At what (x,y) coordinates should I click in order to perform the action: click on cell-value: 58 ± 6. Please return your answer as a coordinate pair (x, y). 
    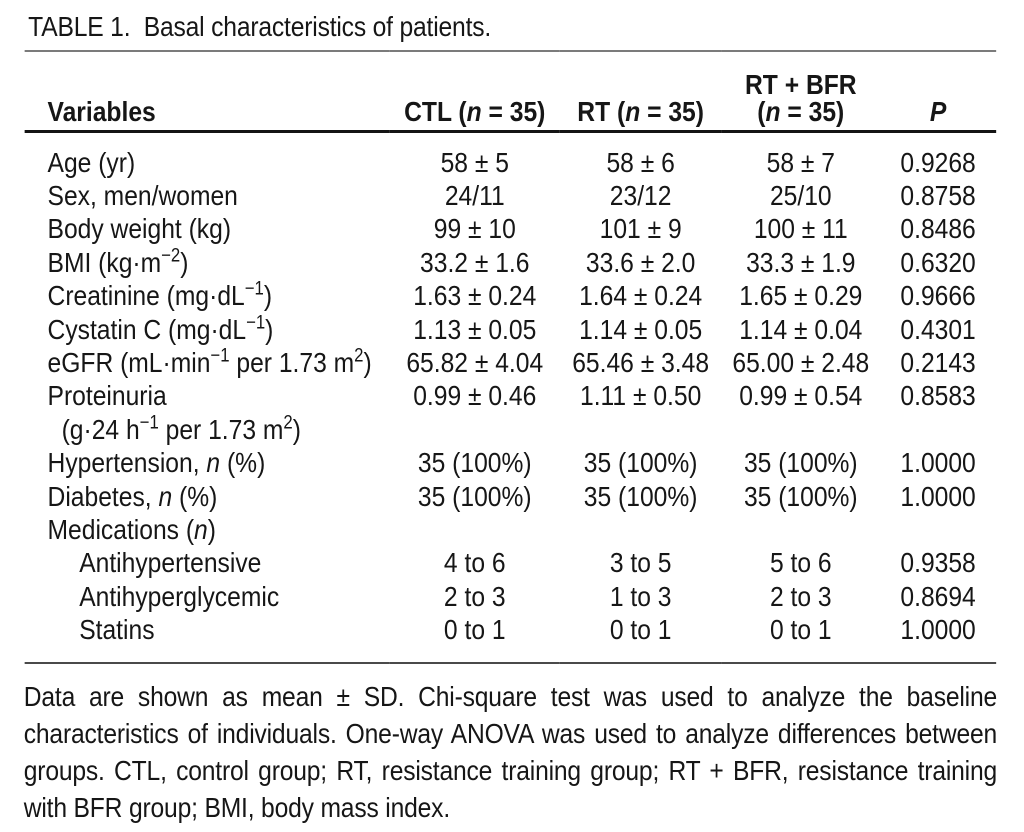
    Looking at the image, I should click on (640, 162).